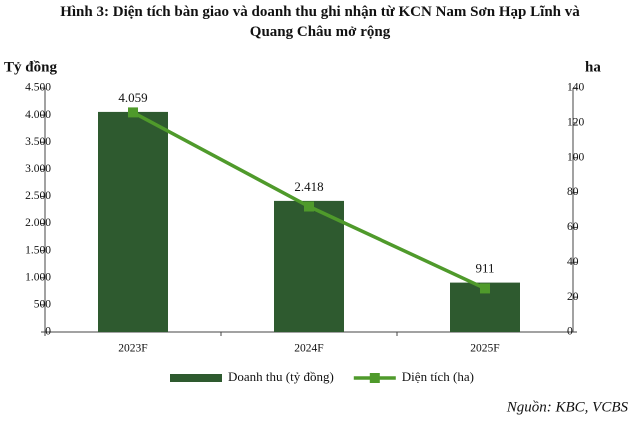 This screenshot has width=640, height=423. I want to click on value-label: 4.059, so click(132, 97).